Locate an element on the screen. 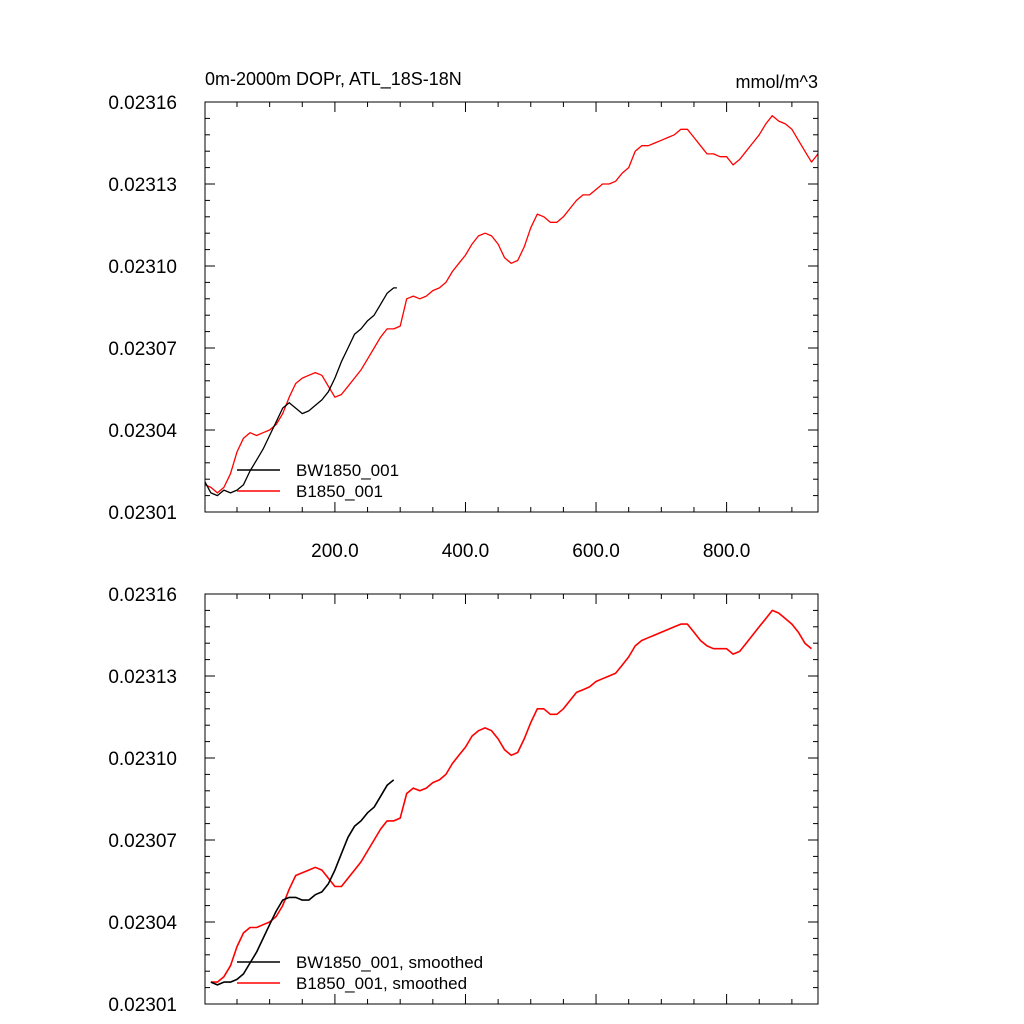 The height and width of the screenshot is (1024, 1024). legend-label: BW1850_001, smoothed is located at coordinates (389, 962).